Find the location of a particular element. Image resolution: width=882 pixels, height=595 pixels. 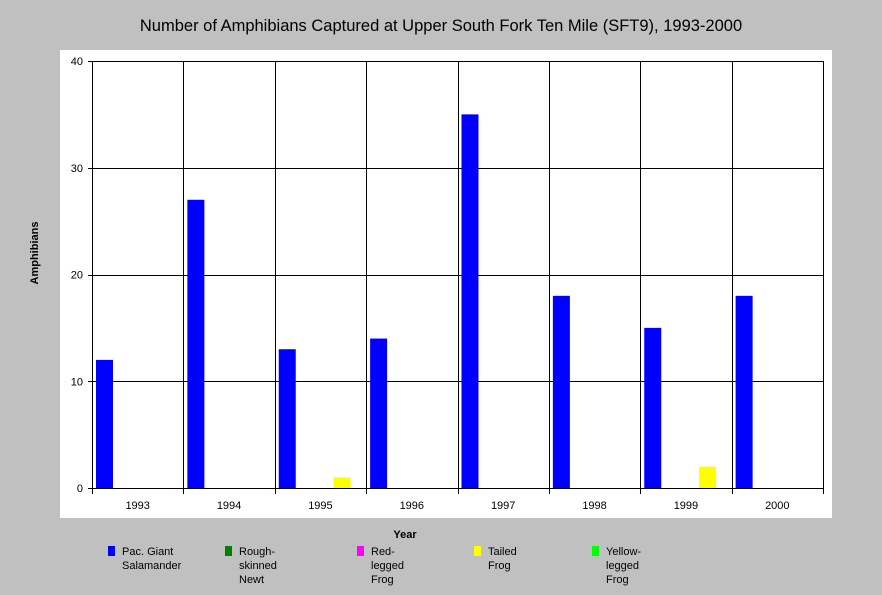

x-tick-label: 1995 is located at coordinates (320, 506).